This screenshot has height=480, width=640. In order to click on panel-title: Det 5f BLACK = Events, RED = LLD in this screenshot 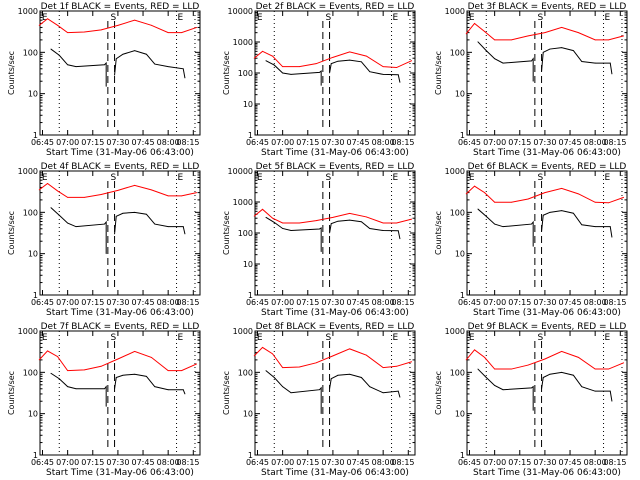, I will do `click(335, 167)`.